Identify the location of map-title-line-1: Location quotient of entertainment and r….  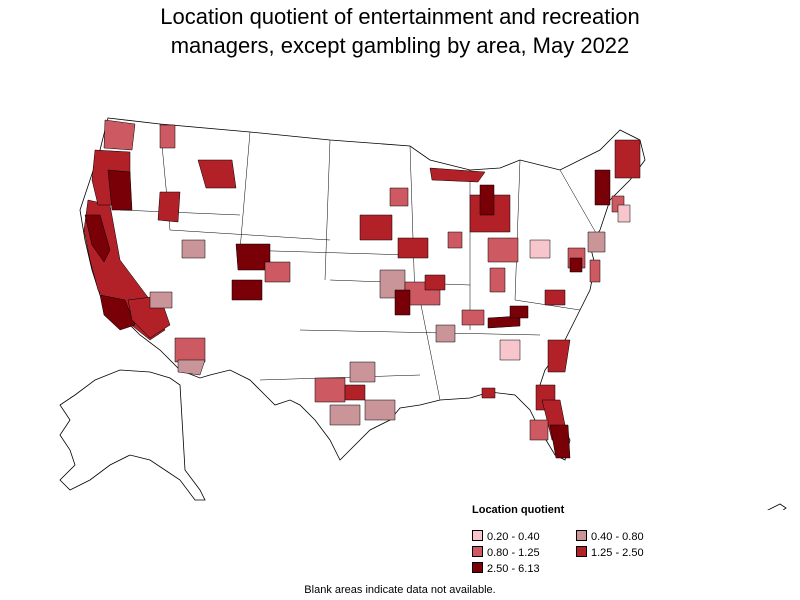
(400, 16).